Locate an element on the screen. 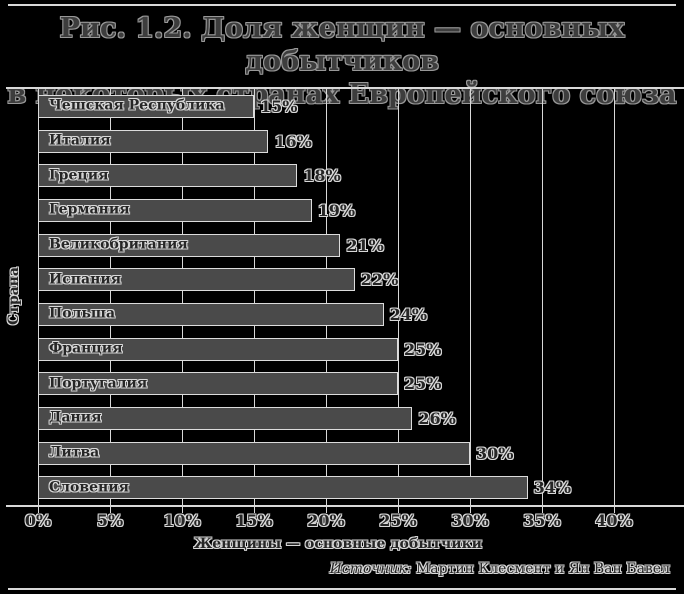 Image resolution: width=684 pixels, height=594 pixels. tick-label: 20% is located at coordinates (326, 520).